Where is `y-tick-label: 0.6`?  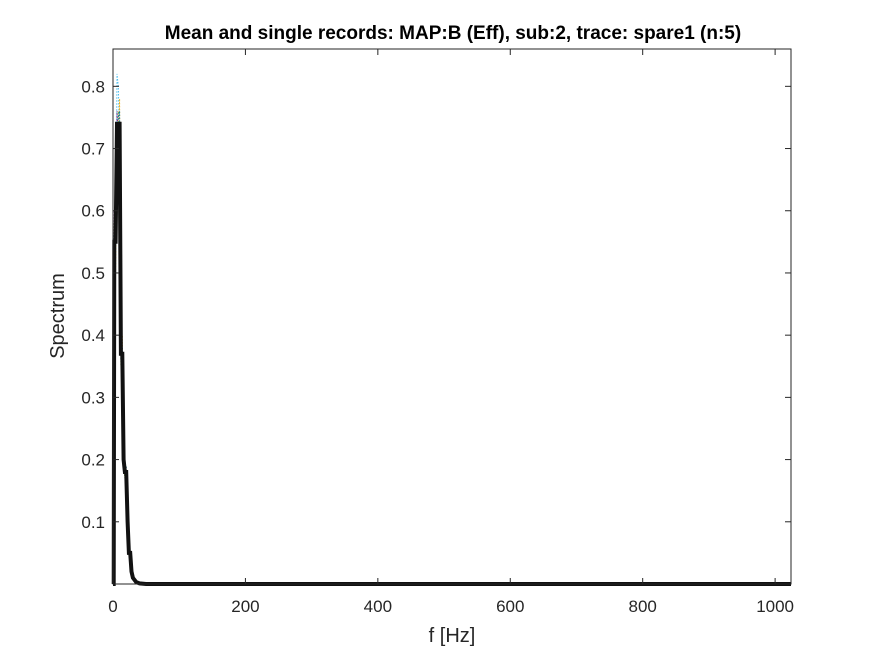 y-tick-label: 0.6 is located at coordinates (93, 211).